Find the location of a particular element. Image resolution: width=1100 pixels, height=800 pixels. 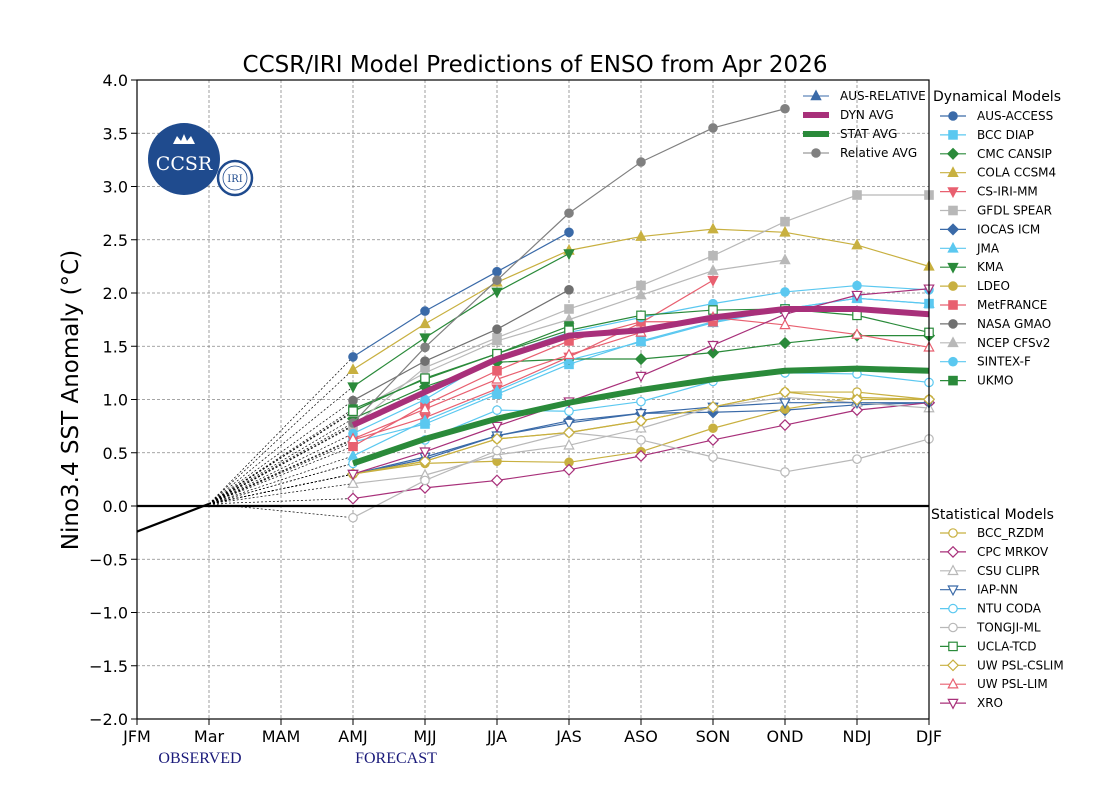

legend-stat-bcc-rzdm-marker is located at coordinates (953, 533).